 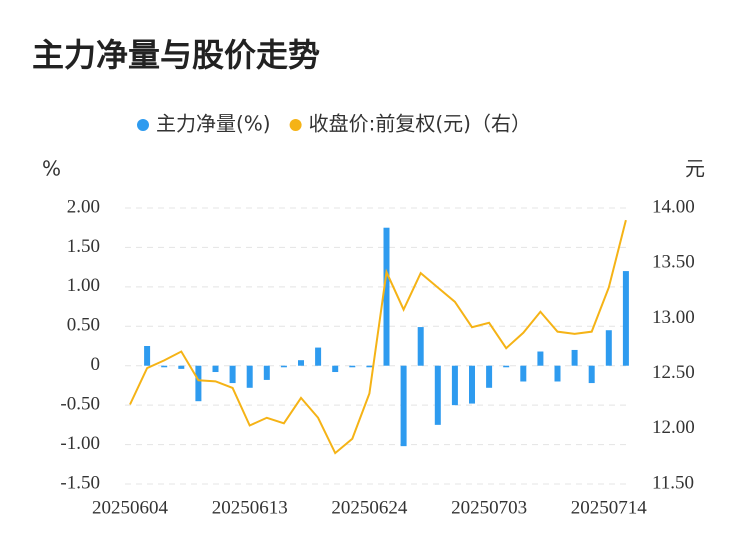 What do you see at coordinates (489, 507) in the screenshot?
I see `x-tick-label: 20250703` at bounding box center [489, 507].